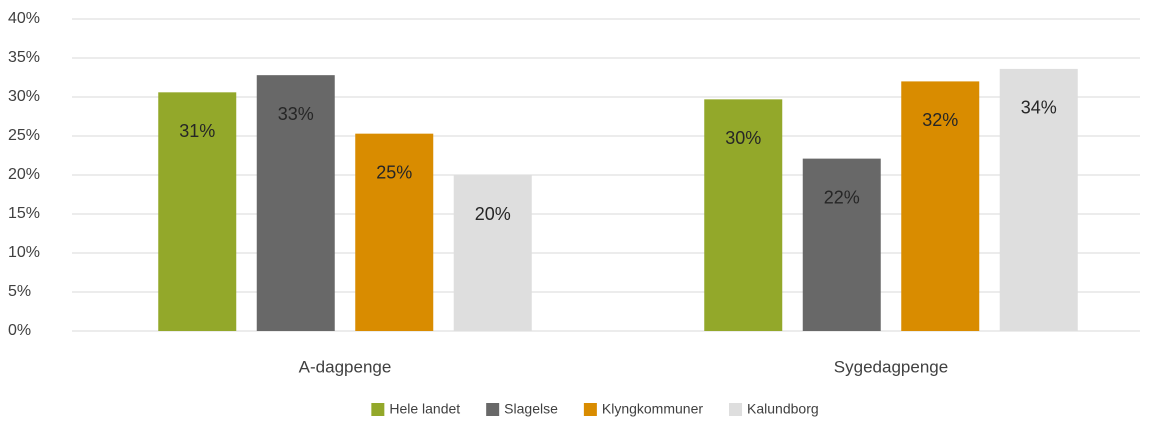 Image resolution: width=1155 pixels, height=421 pixels. Describe the element at coordinates (24, 135) in the screenshot. I see `y-tick-label: 25%` at that location.